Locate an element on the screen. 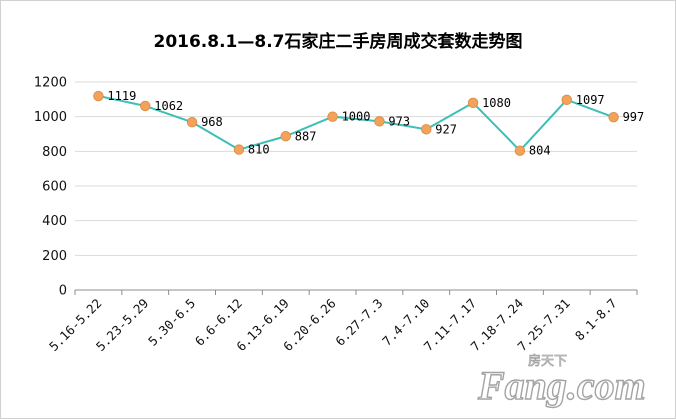 The height and width of the screenshot is (419, 676). series-line is located at coordinates (356, 123).